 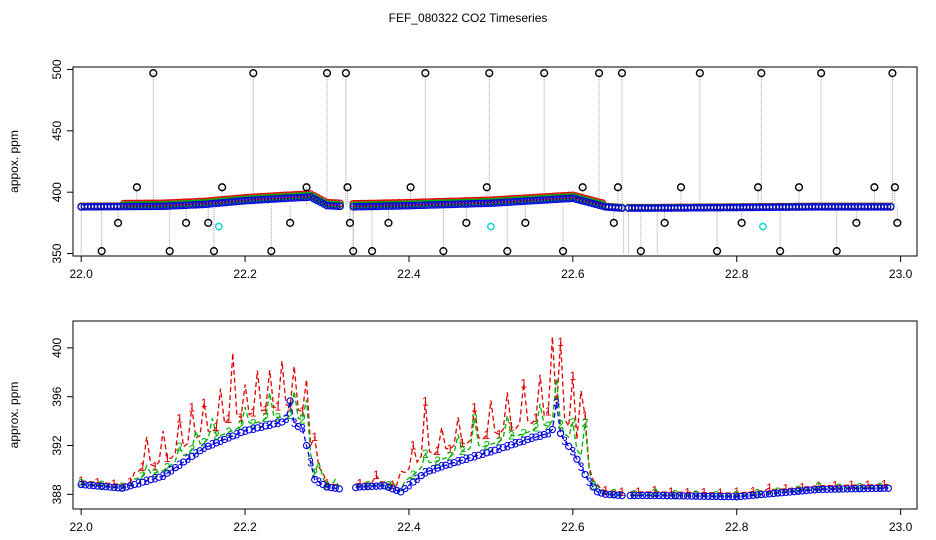 I want to click on top-x-tick-label: 22.2, so click(x=245, y=274).